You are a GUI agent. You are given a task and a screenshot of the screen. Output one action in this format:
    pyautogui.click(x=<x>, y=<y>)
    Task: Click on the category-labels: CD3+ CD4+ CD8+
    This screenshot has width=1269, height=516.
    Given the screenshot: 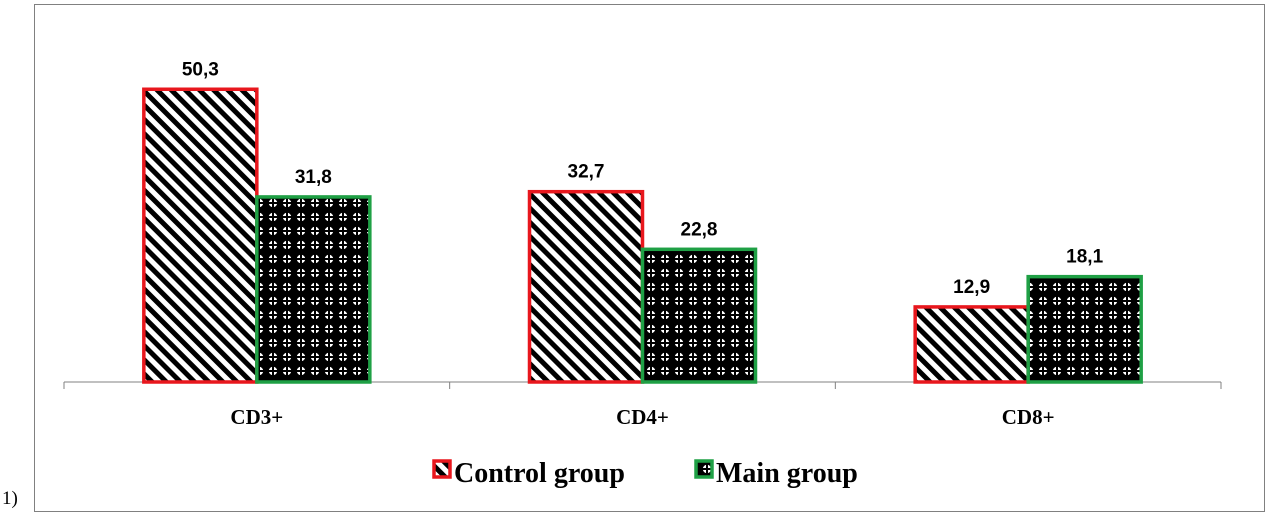 What is the action you would take?
    pyautogui.click(x=642, y=417)
    